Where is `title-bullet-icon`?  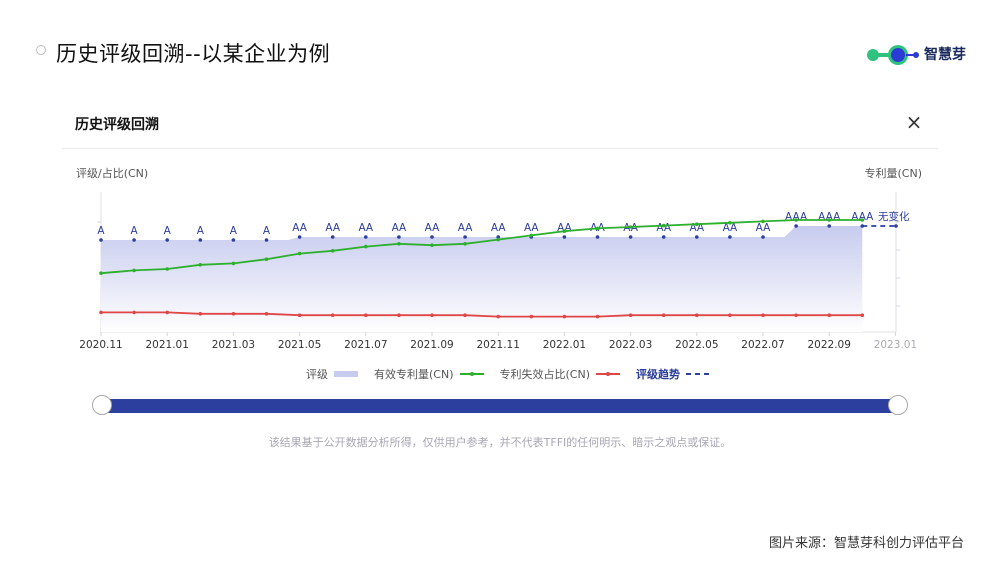 title-bullet-icon is located at coordinates (41, 50).